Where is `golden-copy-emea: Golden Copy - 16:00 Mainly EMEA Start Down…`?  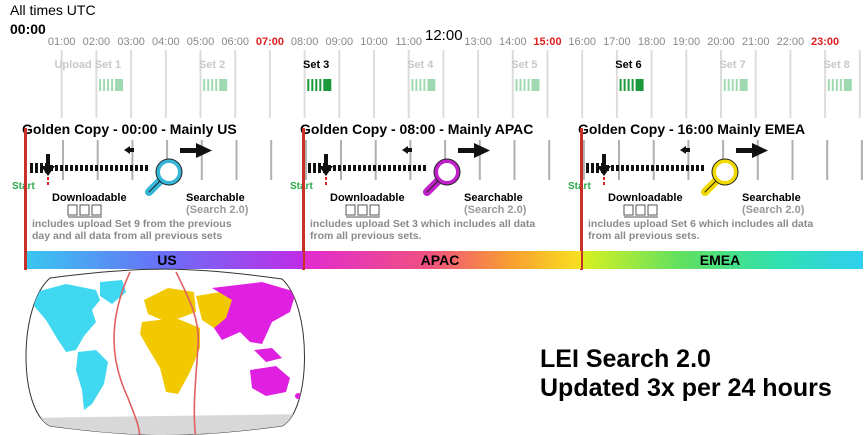
golden-copy-emea: Golden Copy - 16:00 Mainly EMEA Start Down… is located at coordinates (715, 181).